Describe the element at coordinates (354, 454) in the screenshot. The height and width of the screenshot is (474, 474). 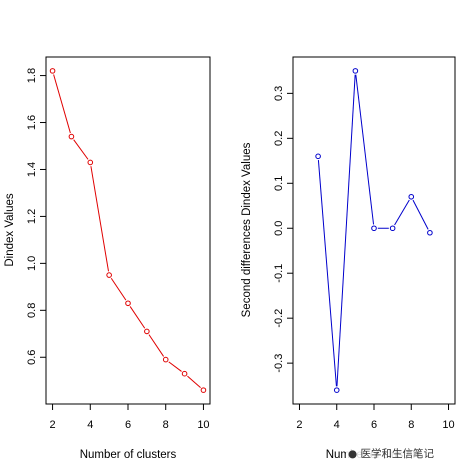
I see `wechat-icon: ●` at that location.